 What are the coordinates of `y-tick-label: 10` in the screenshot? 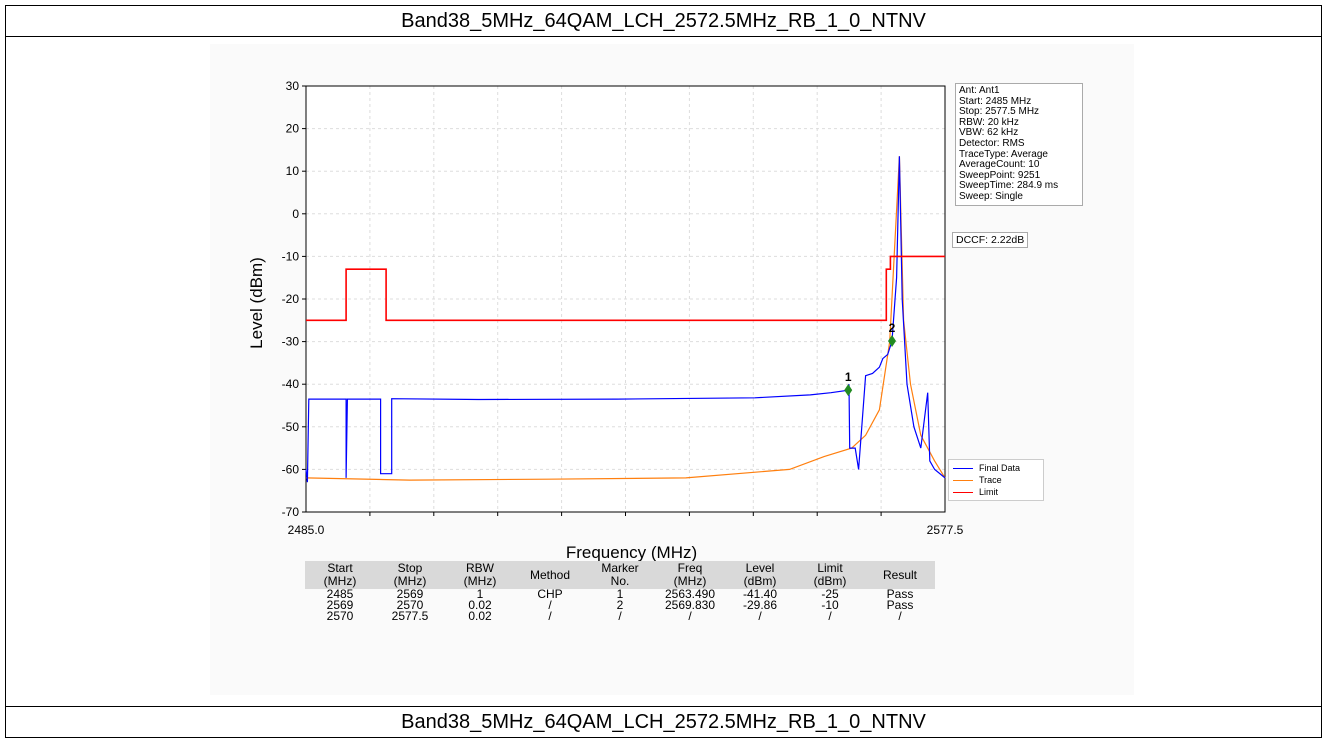 It's located at (293, 171).